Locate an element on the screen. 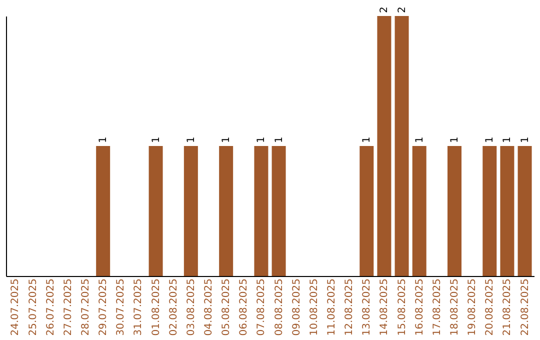  x-tick-label: 26.07.2025 is located at coordinates (50, 307).